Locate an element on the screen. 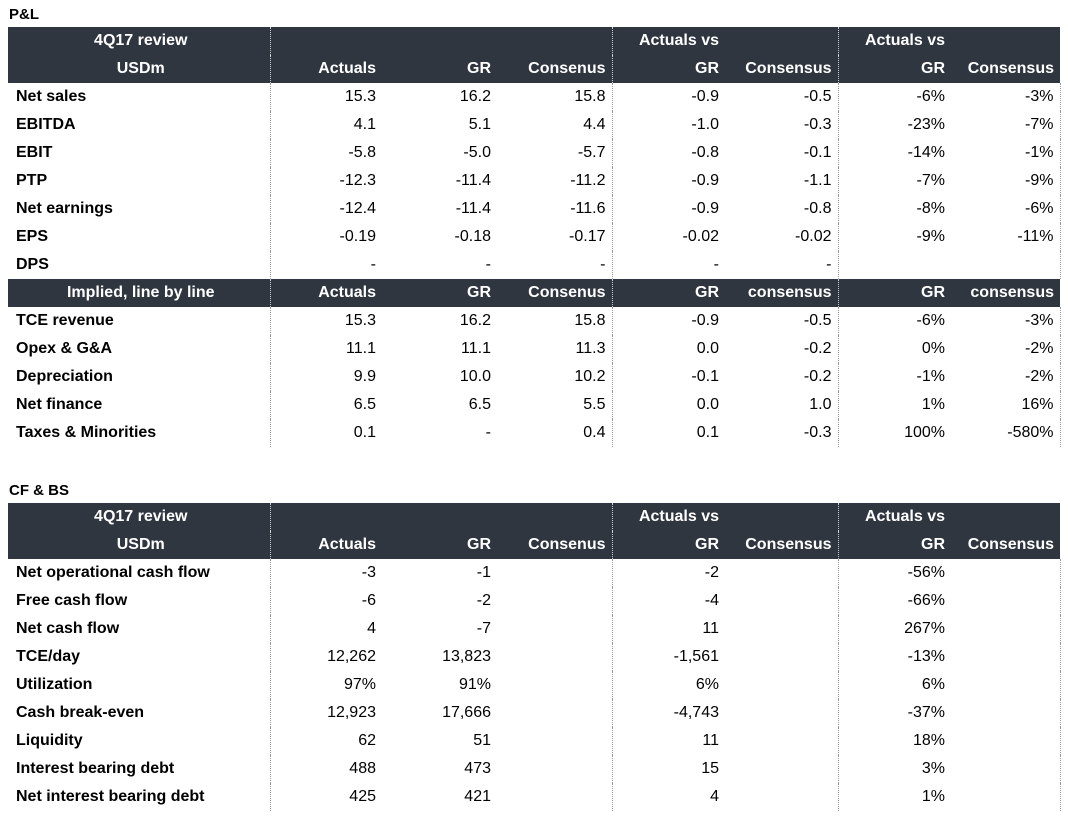 This screenshot has height=834, width=1068. row-label: Taxes & Minorities is located at coordinates (86, 432).